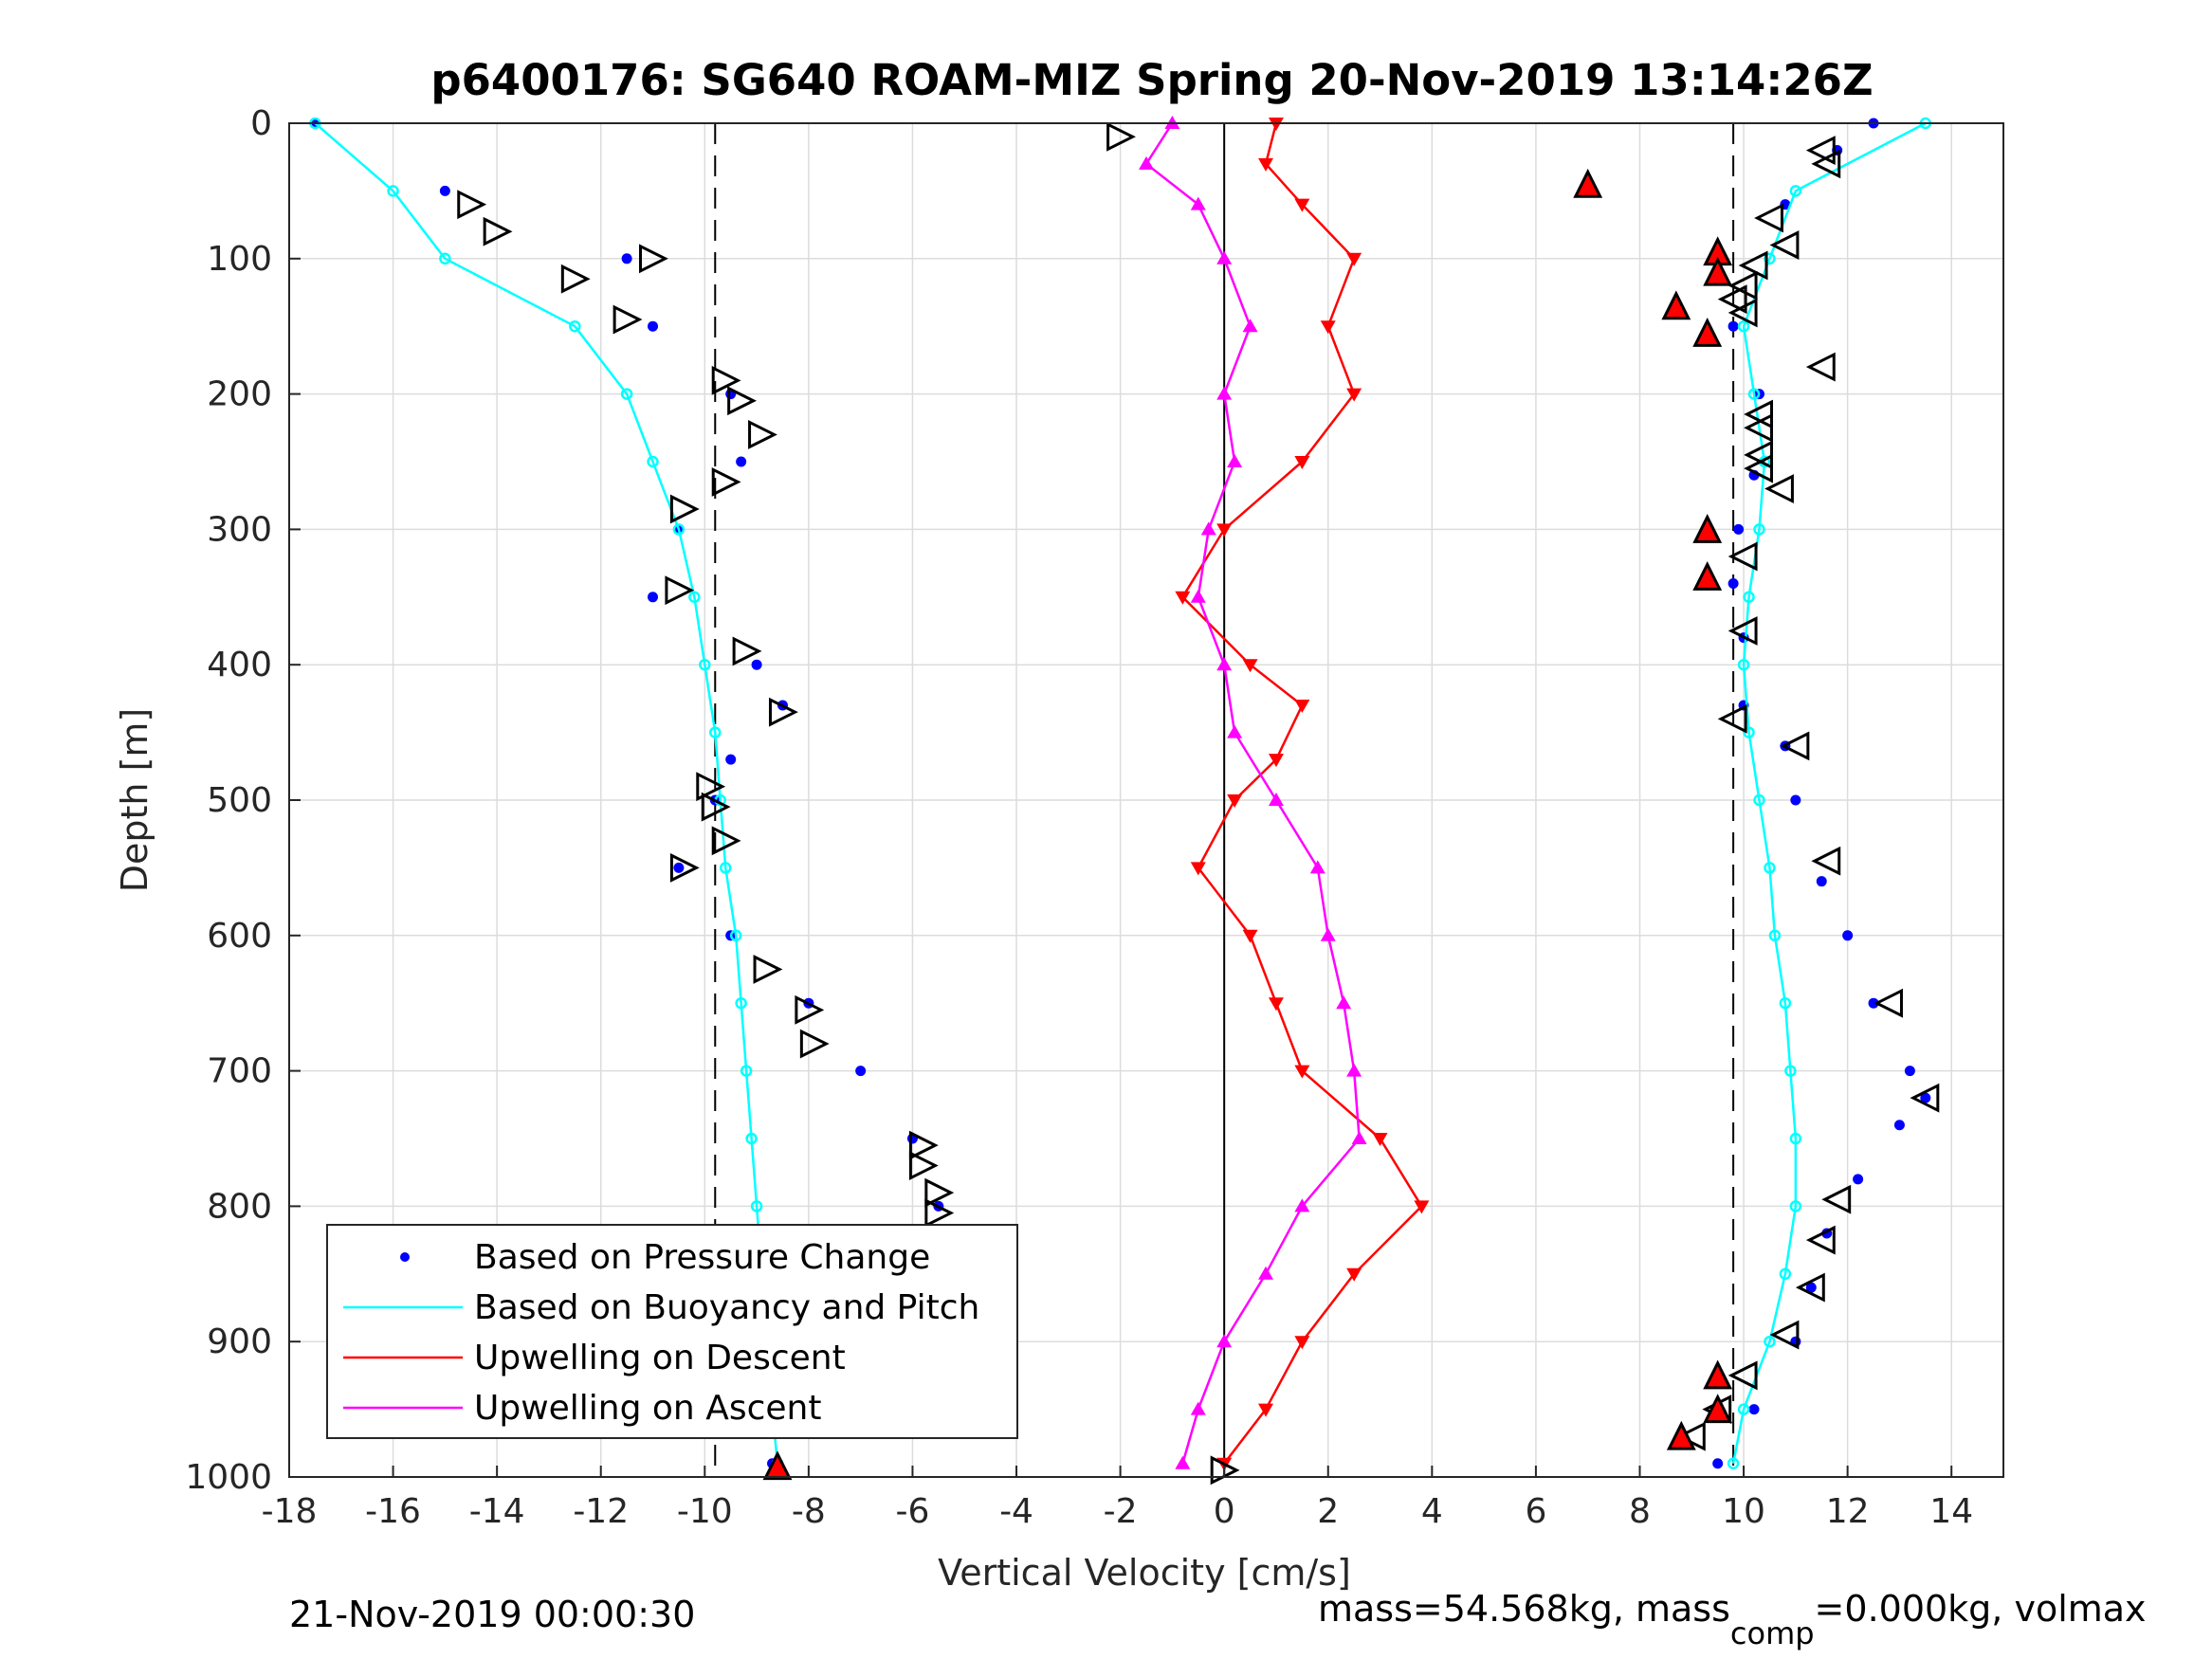  What do you see at coordinates (1144, 1573) in the screenshot?
I see `x-axis-label: Vertical Velocity [cm/s]` at bounding box center [1144, 1573].